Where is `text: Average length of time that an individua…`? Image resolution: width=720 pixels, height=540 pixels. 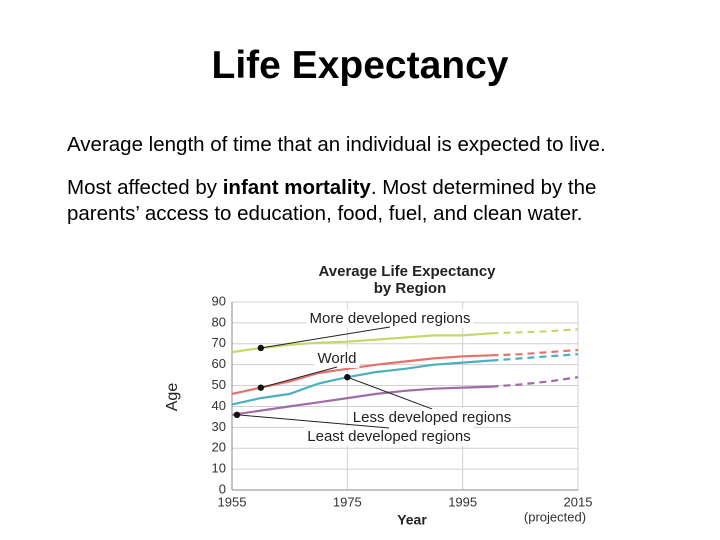
text: Average length of time that an individua… is located at coordinates (336, 144).